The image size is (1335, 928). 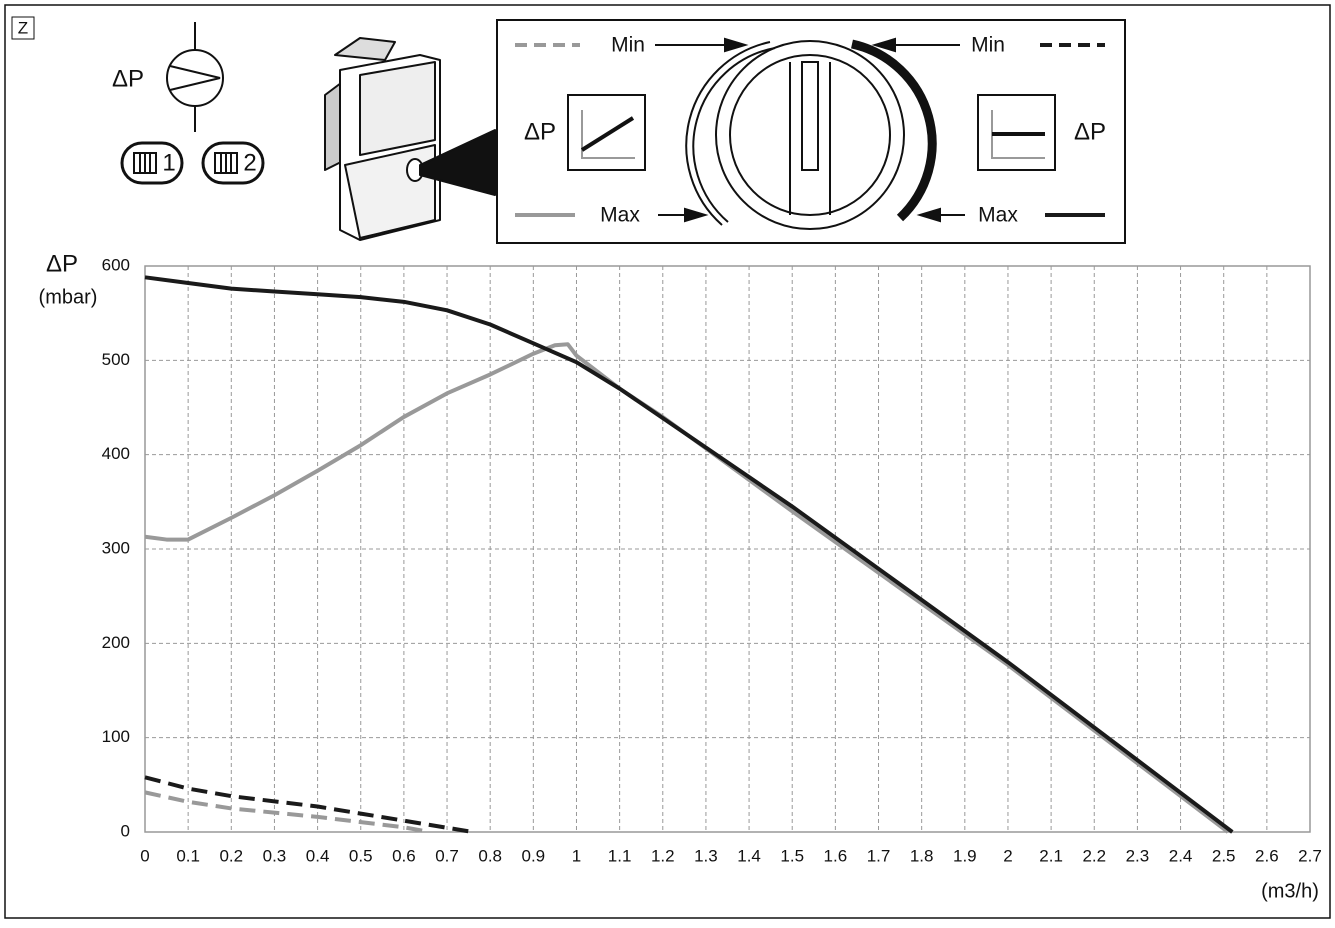 I want to click on x-tick-label: 2.2, so click(x=1094, y=855).